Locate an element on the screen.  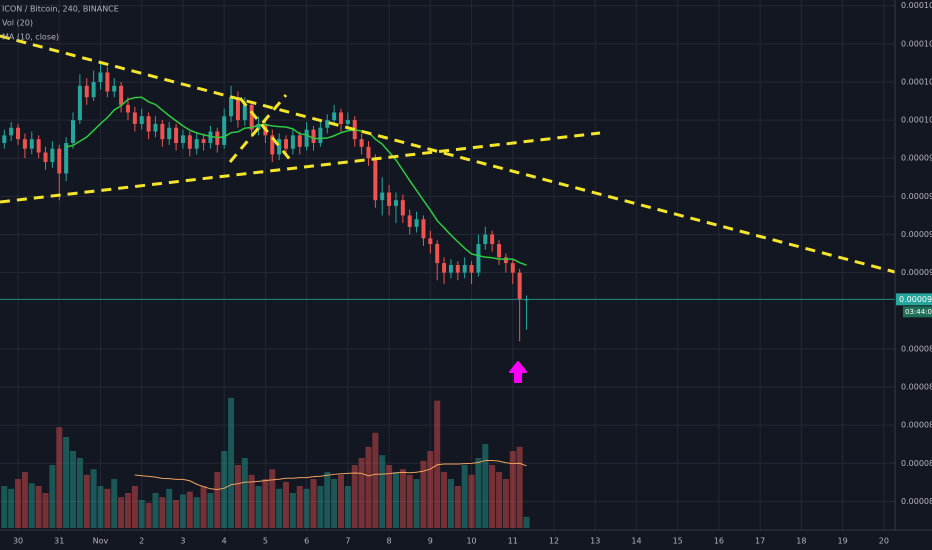
x-tick-label: 11 is located at coordinates (513, 541).